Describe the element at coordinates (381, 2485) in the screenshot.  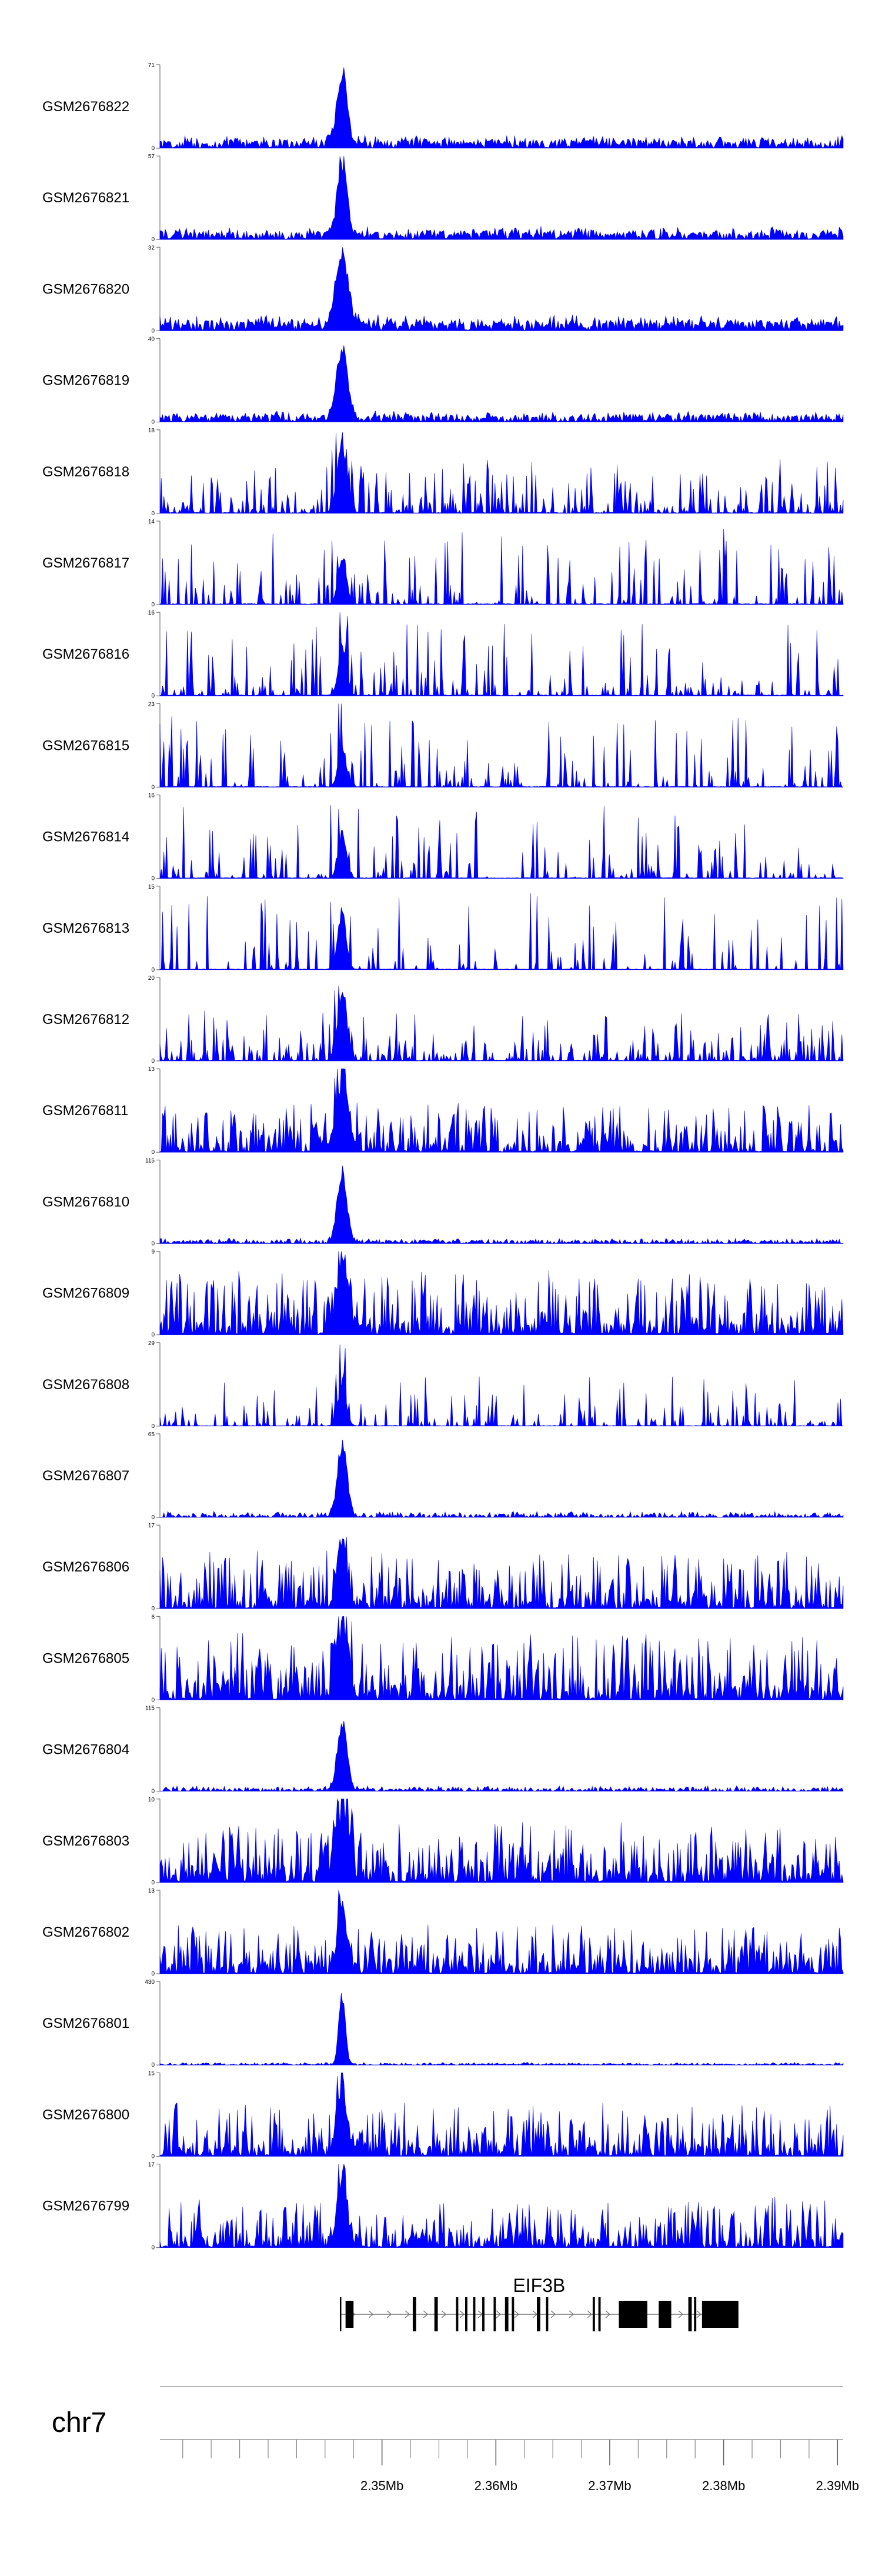
I see `axis-tick-label: 2.35Mb` at that location.